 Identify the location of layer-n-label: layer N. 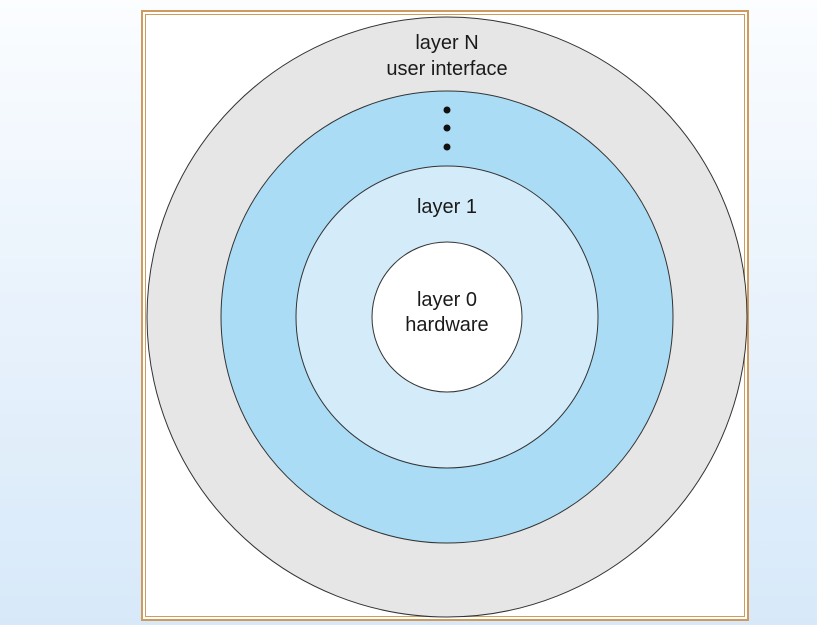
(446, 43).